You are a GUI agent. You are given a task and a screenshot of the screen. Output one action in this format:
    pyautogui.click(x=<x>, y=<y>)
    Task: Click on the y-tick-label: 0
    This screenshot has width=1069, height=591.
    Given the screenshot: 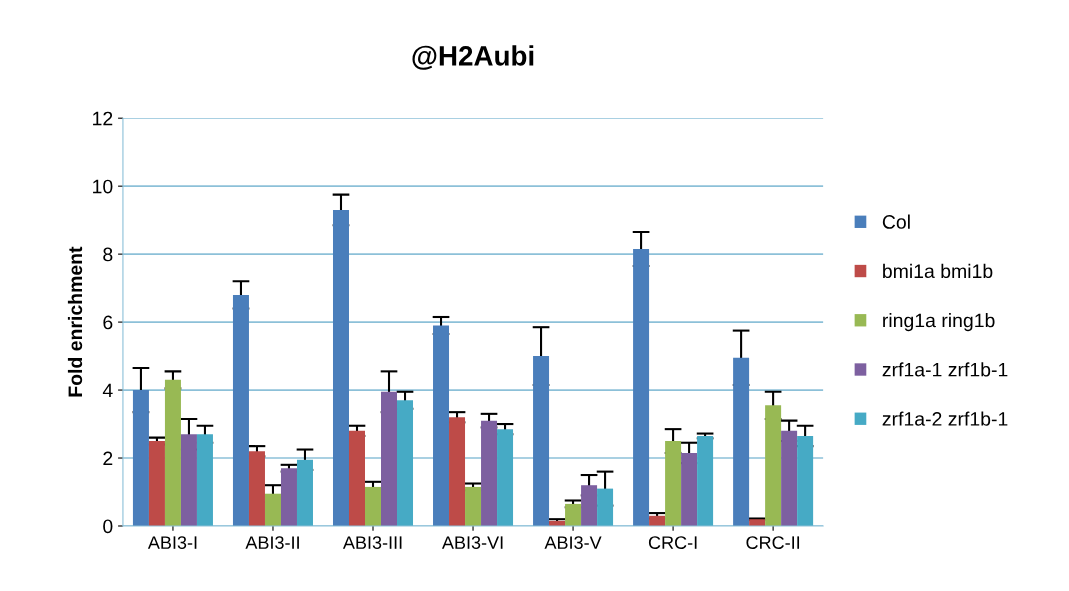 What is the action you would take?
    pyautogui.click(x=108, y=526)
    